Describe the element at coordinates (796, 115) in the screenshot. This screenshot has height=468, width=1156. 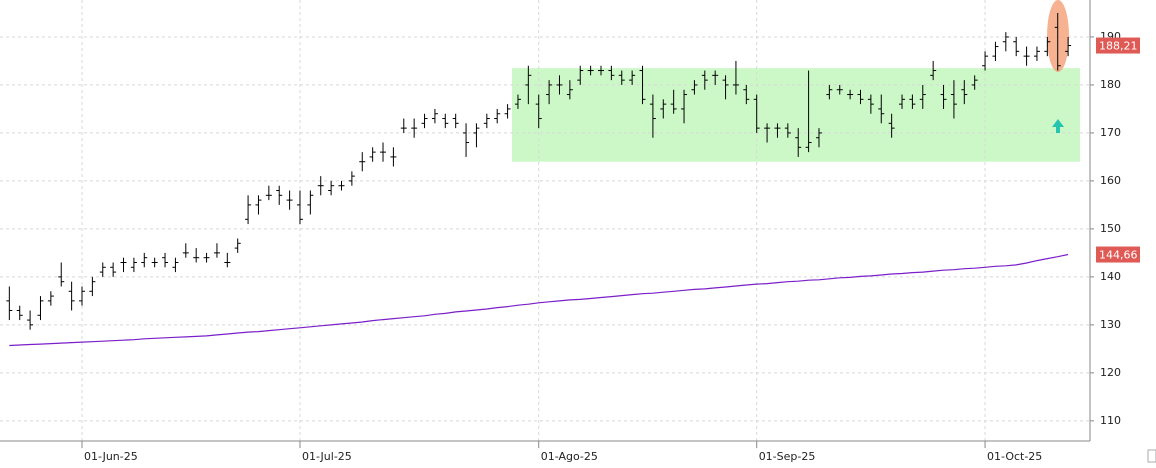
I see `highlight-box` at that location.